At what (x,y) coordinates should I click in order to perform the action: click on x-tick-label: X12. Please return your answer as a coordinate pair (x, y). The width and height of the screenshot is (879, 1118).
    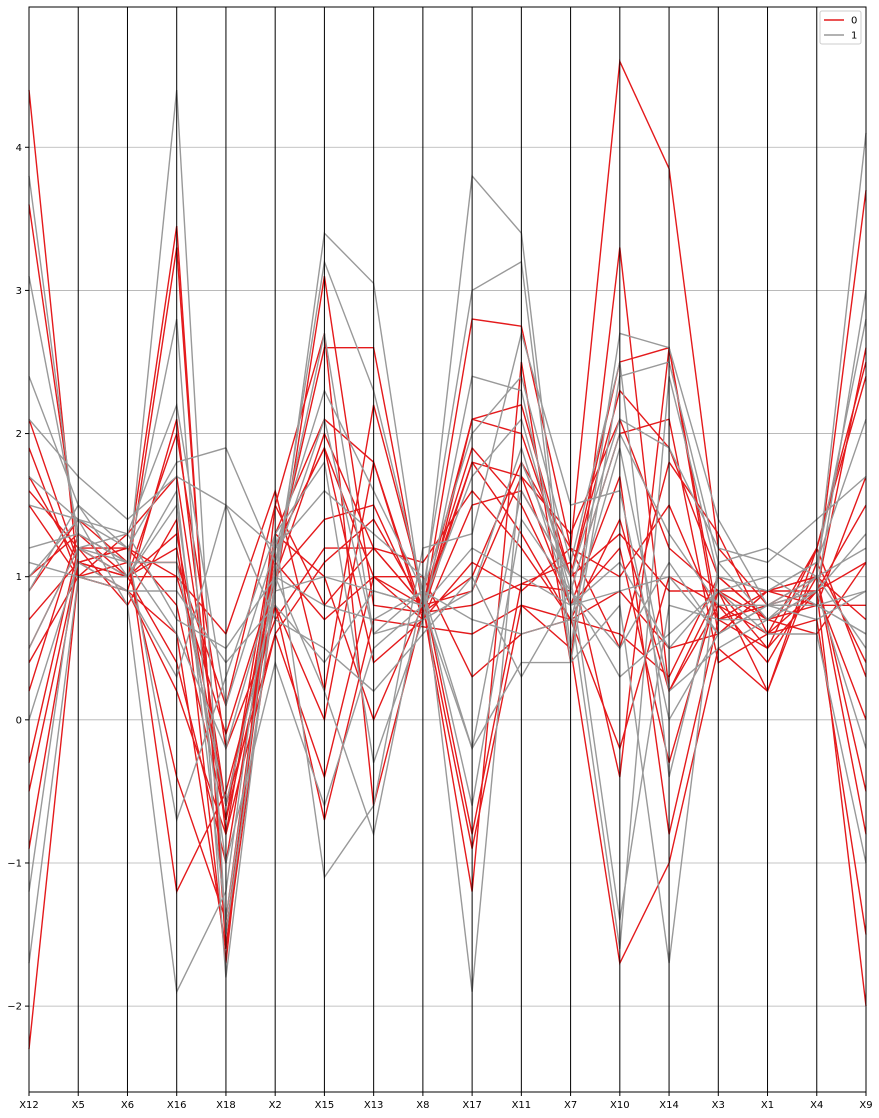
    Looking at the image, I should click on (29, 1105).